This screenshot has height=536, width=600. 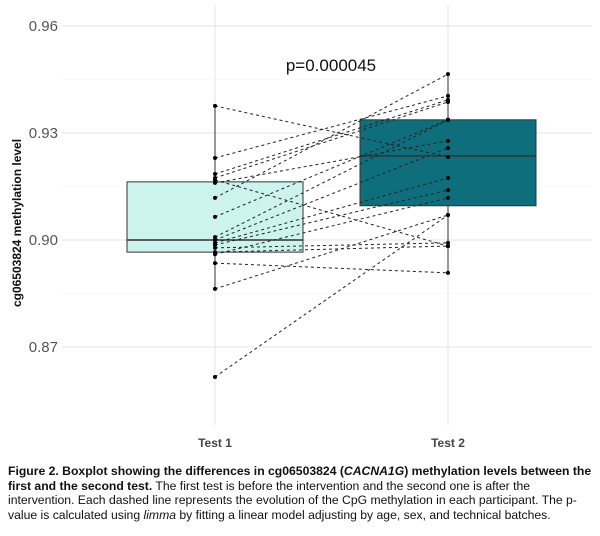 What do you see at coordinates (374, 471) in the screenshot?
I see `caption-gene: CACNA1G` at bounding box center [374, 471].